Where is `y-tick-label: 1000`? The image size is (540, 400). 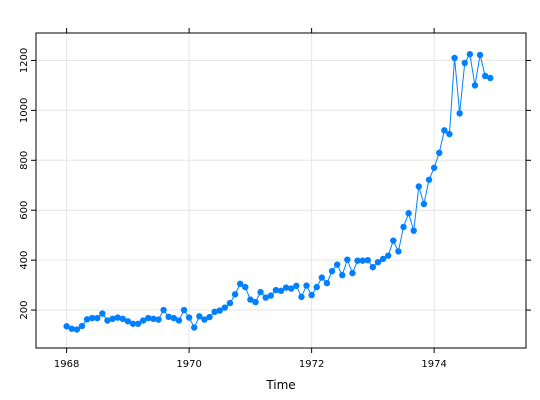 y-tick-label: 1000 is located at coordinates (24, 110).